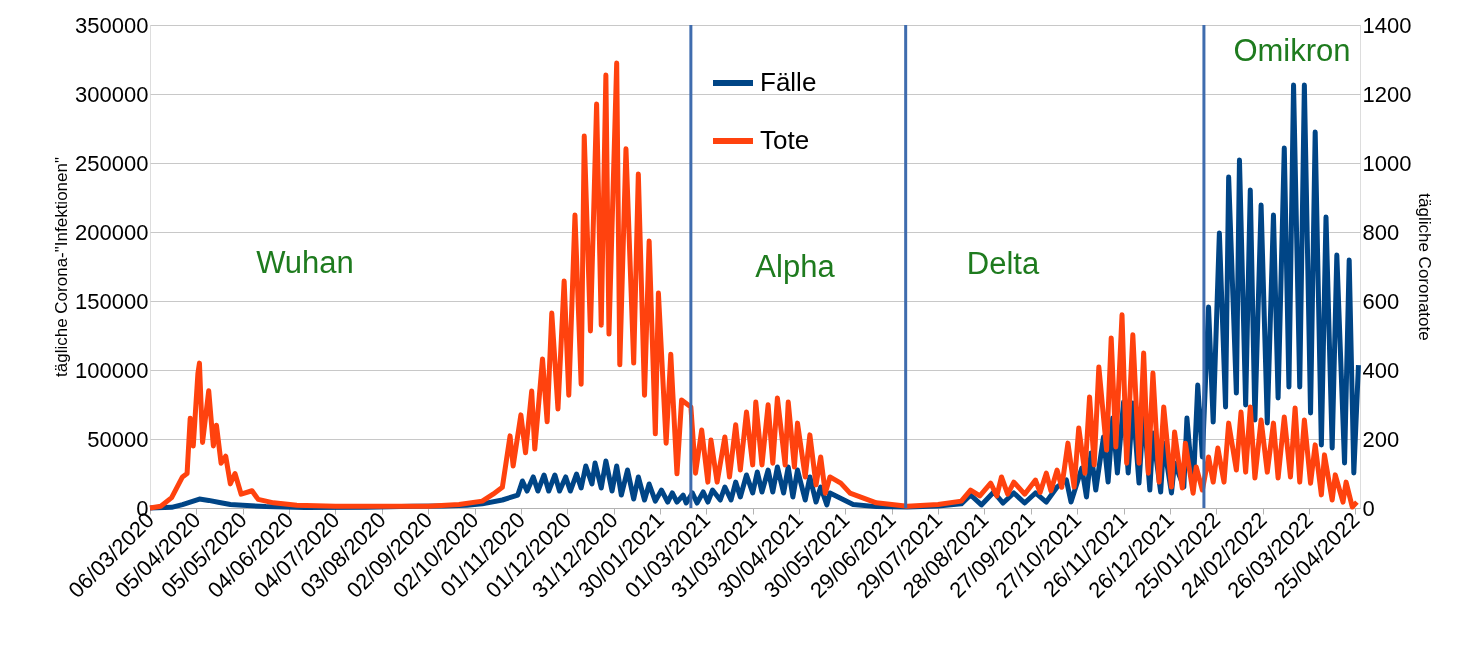  Describe the element at coordinates (1292, 50) in the screenshot. I see `annotation: Omikron` at that location.